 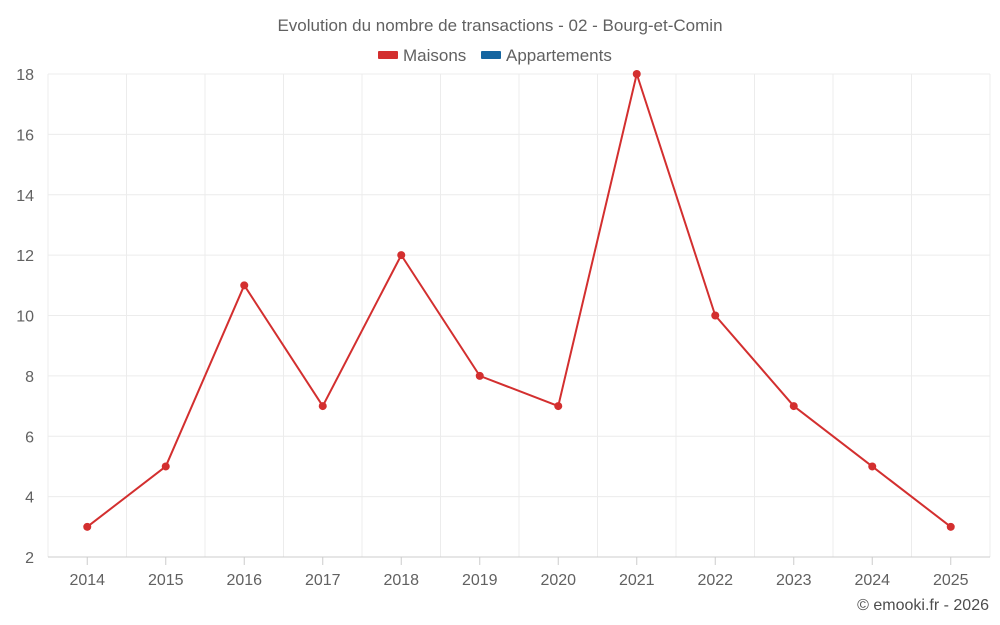 What do you see at coordinates (491, 55) in the screenshot?
I see `legend-swatch-appartements` at bounding box center [491, 55].